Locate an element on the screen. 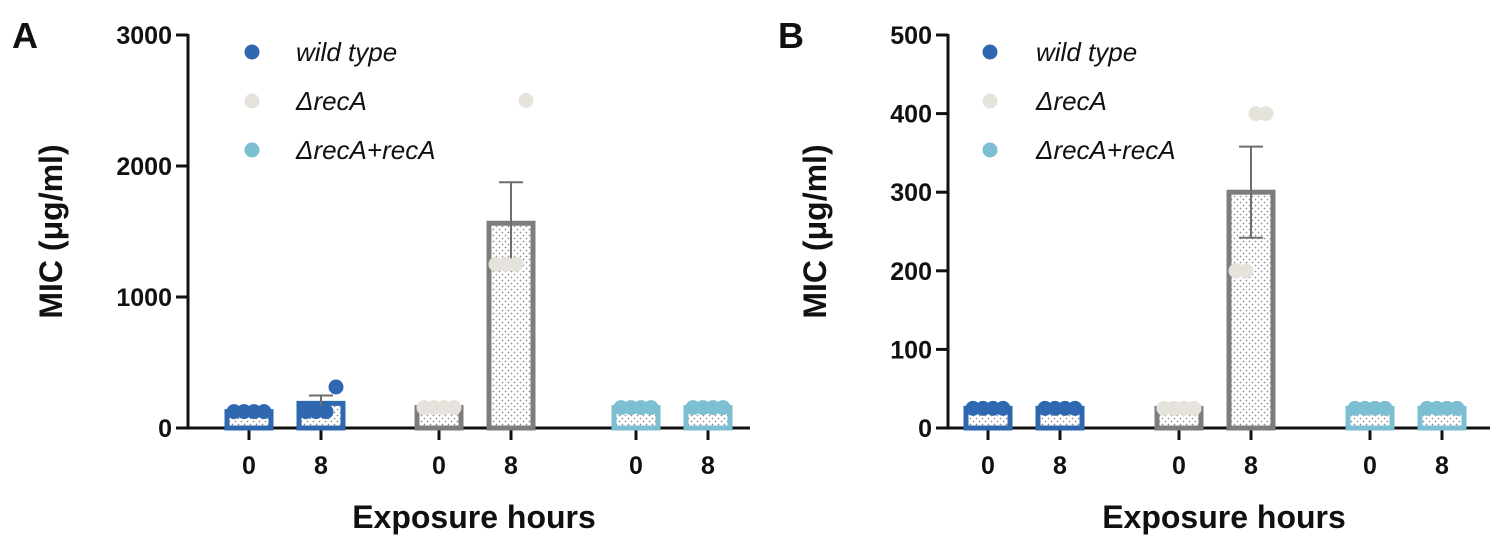 The image size is (1500, 544). y-tick-label: 3000 is located at coordinates (144, 36).